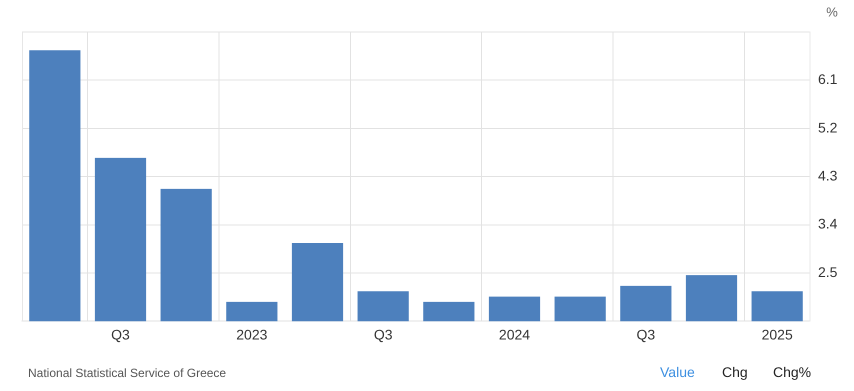 The width and height of the screenshot is (854, 391). What do you see at coordinates (252, 334) in the screenshot?
I see `x-tick-label: 2023` at bounding box center [252, 334].